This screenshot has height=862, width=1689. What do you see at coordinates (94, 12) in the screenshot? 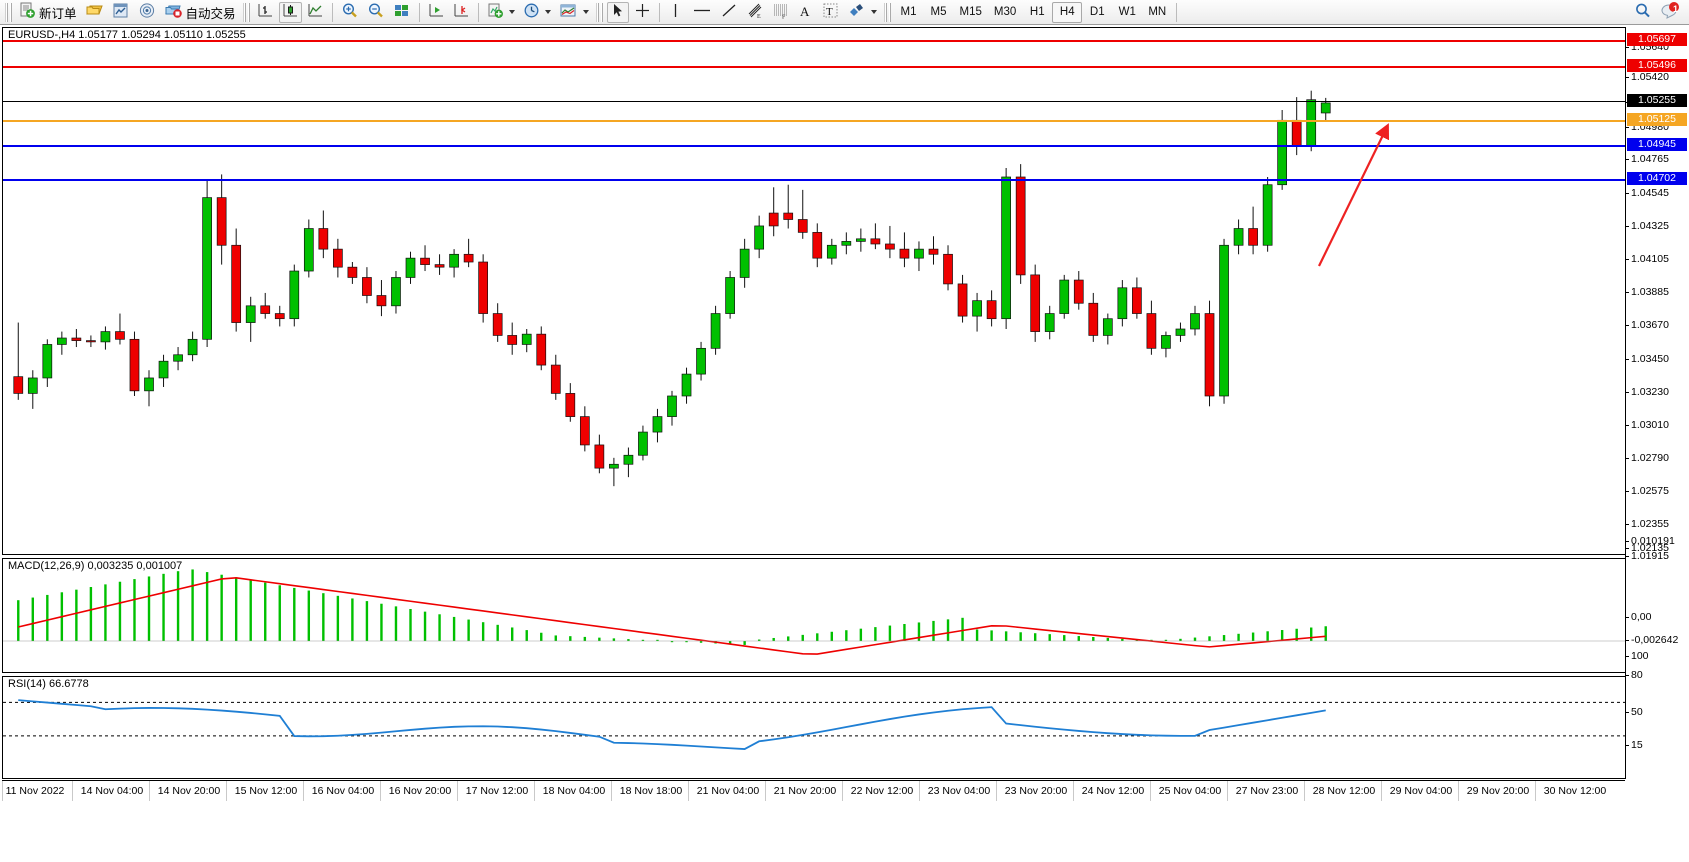
I see `expert-advisors-button` at bounding box center [94, 12].